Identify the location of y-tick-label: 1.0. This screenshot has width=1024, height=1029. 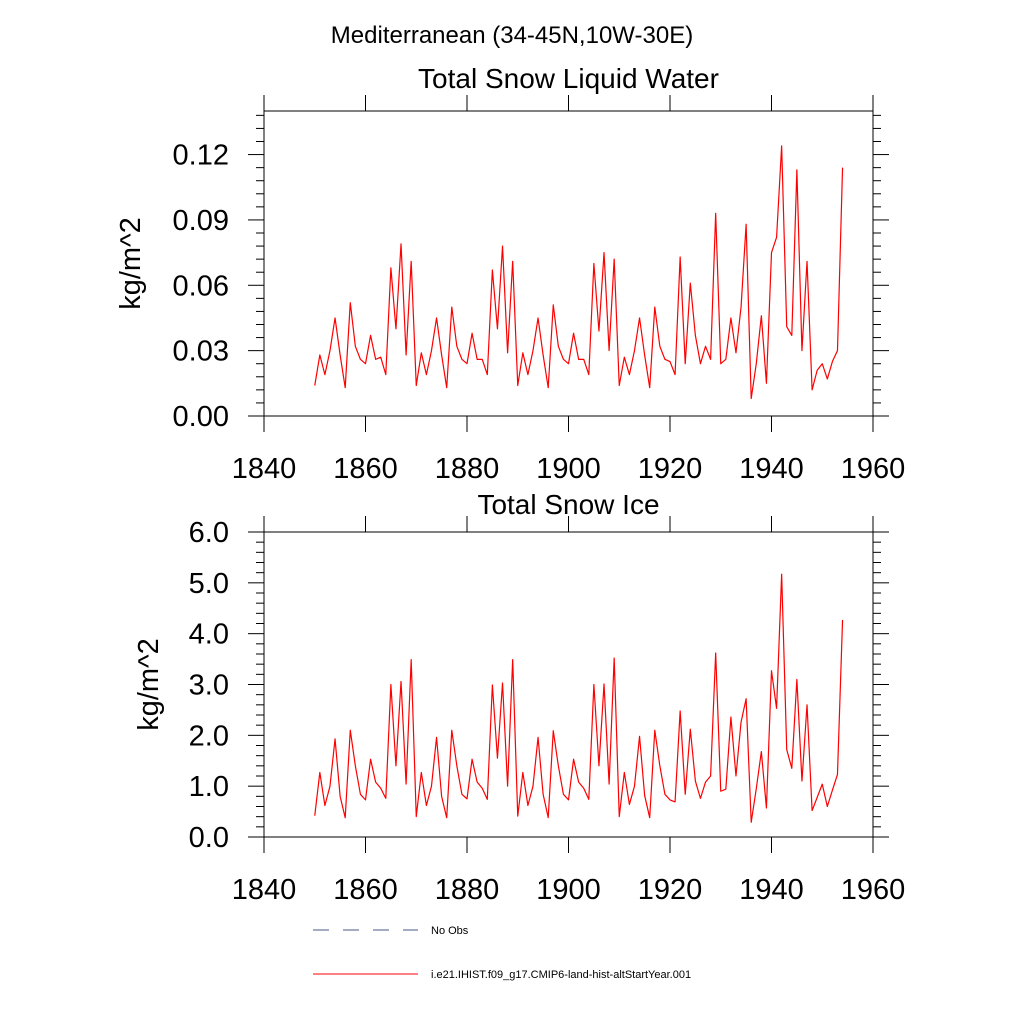
(209, 787).